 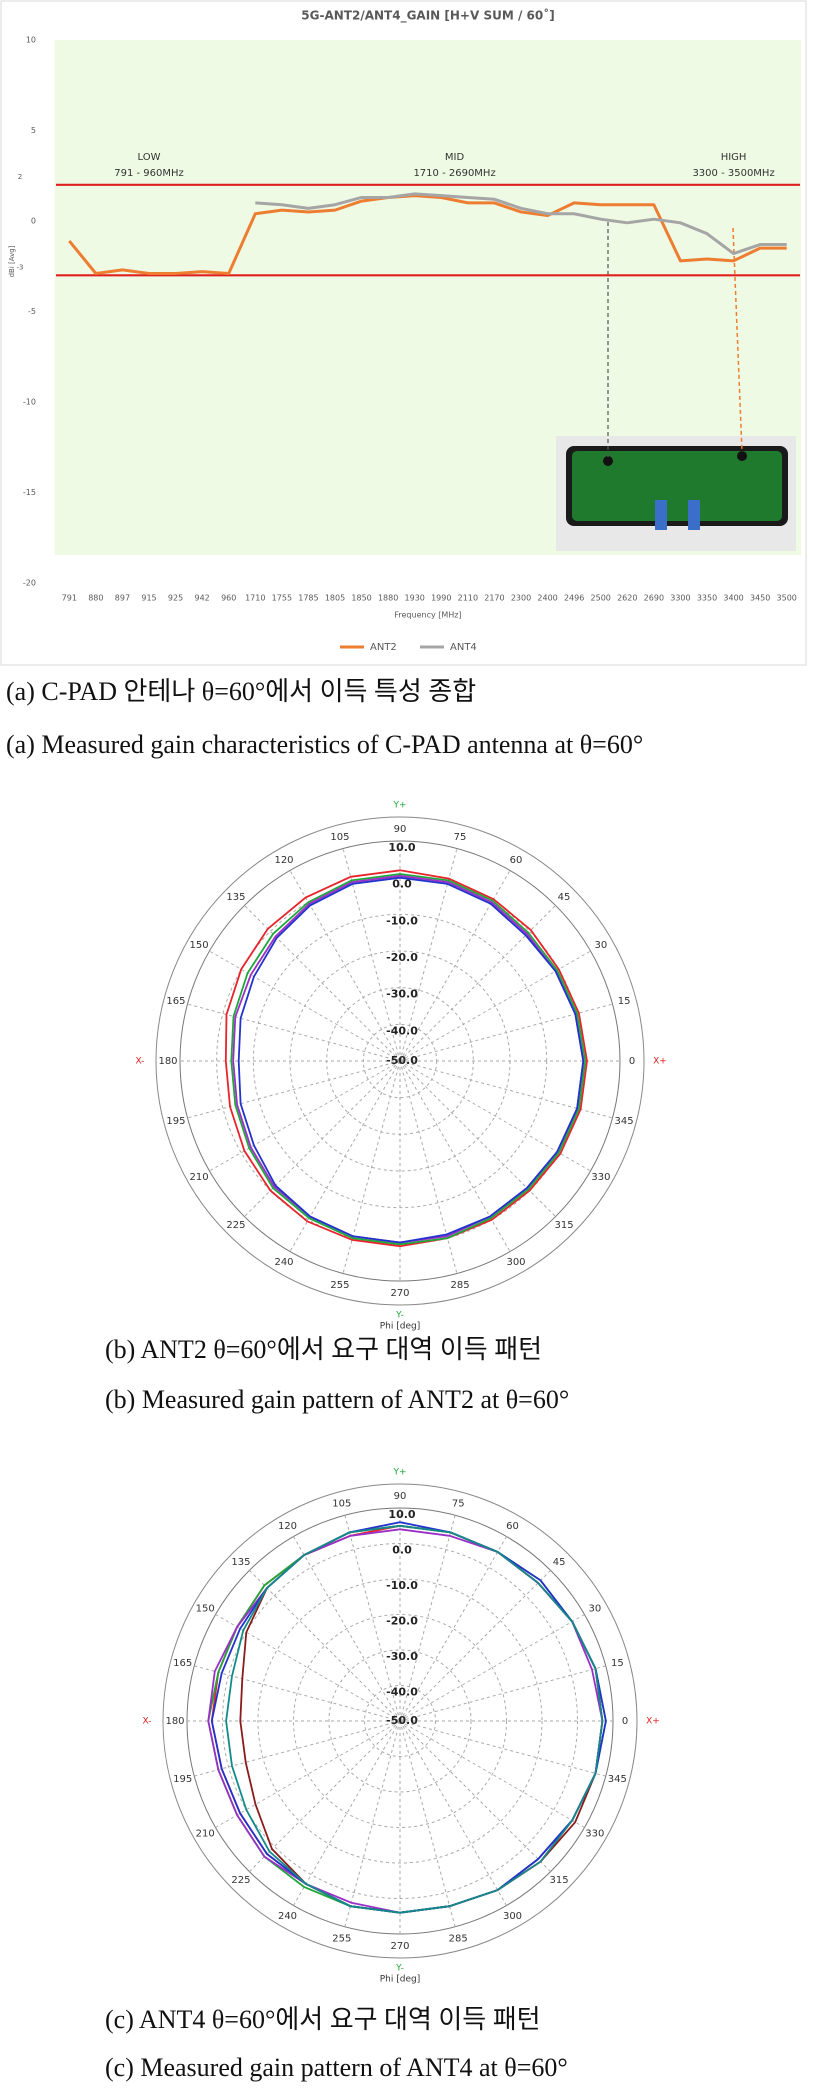 What do you see at coordinates (601, 598) in the screenshot?
I see `x-tick-label: 2500` at bounding box center [601, 598].